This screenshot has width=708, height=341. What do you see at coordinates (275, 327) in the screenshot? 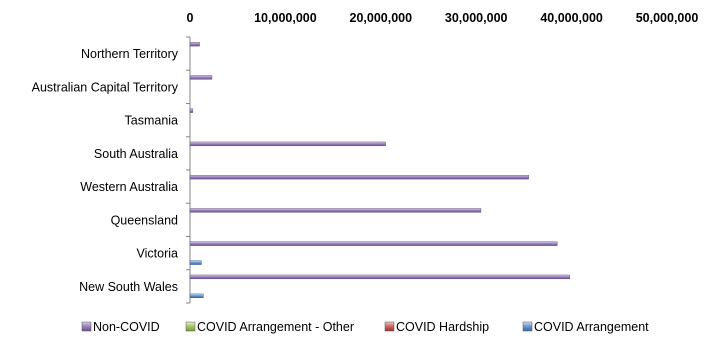
I see `legend-label: COVID Arrangement - Other` at bounding box center [275, 327].